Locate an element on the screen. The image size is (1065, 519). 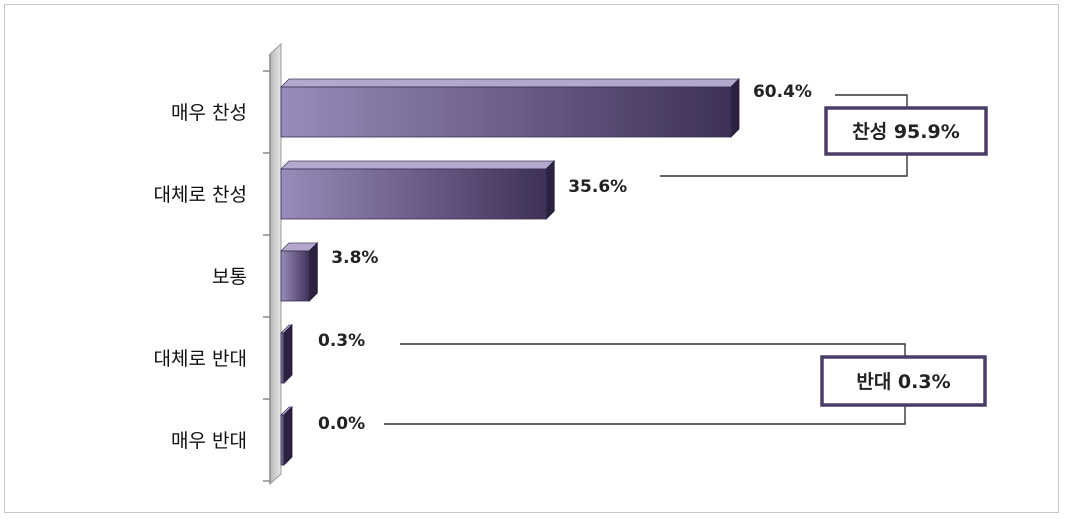
category-label-3: 대체로 반대 is located at coordinates (200, 359).